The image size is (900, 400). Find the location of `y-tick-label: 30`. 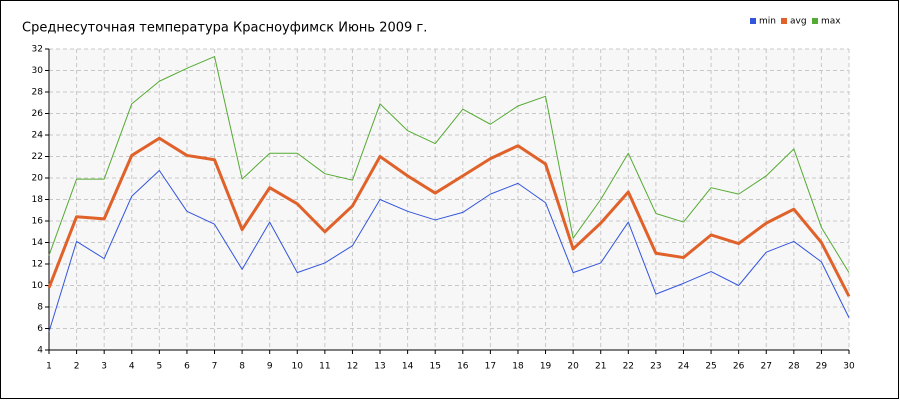

y-tick-label: 30 is located at coordinates (38, 71).